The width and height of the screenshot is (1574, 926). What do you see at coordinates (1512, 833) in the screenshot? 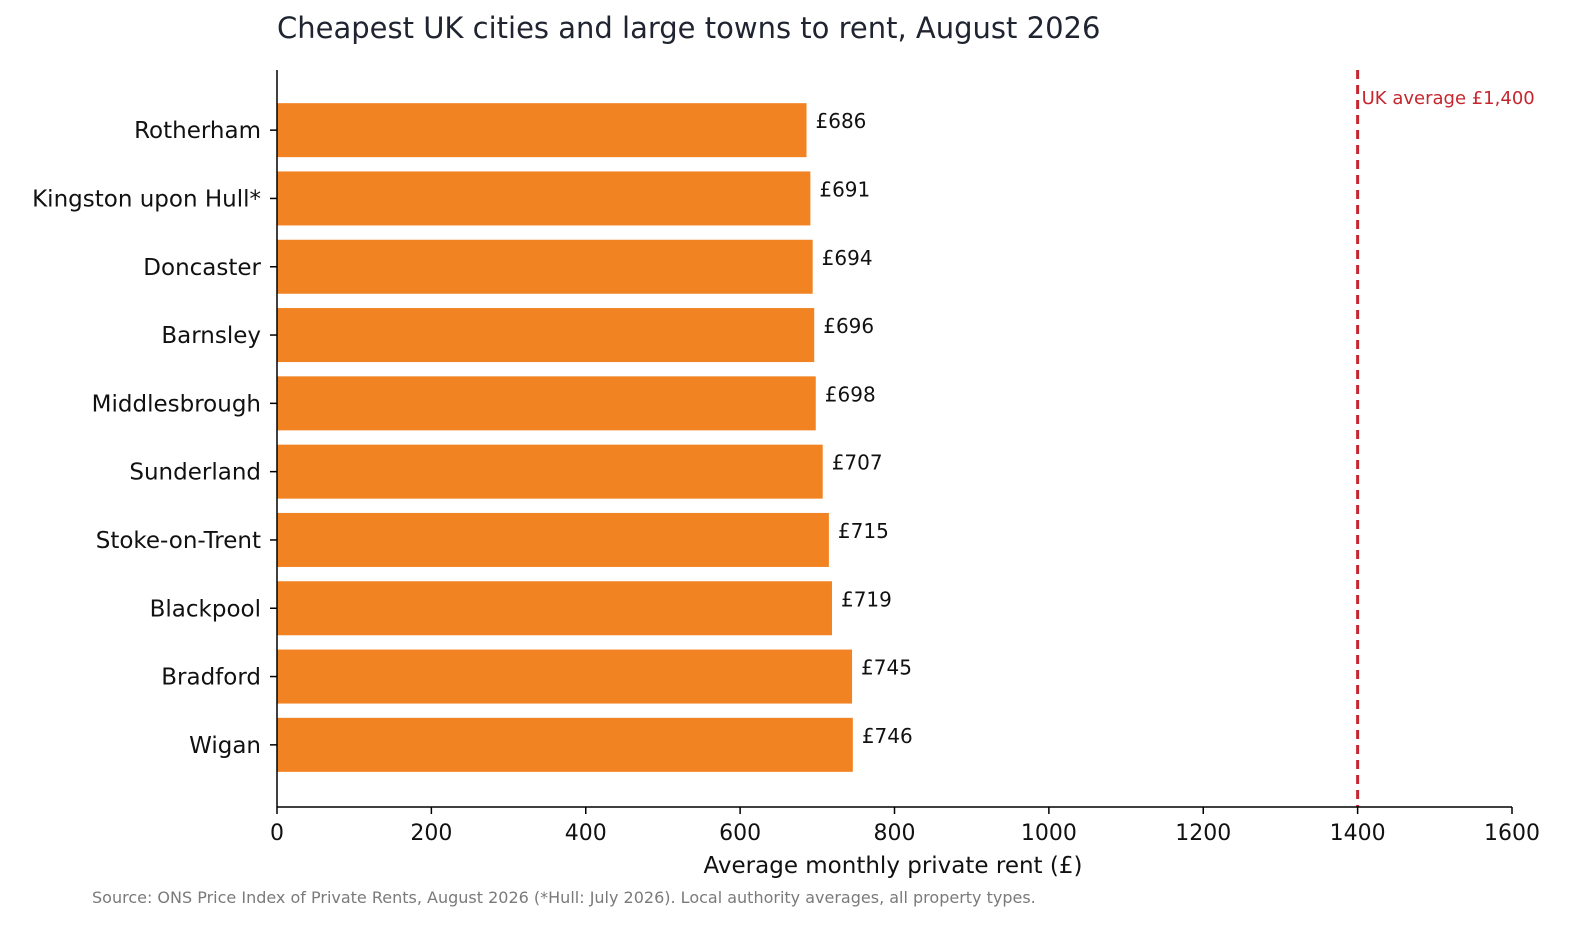
I see `x-tick-label: 1600` at bounding box center [1512, 833].